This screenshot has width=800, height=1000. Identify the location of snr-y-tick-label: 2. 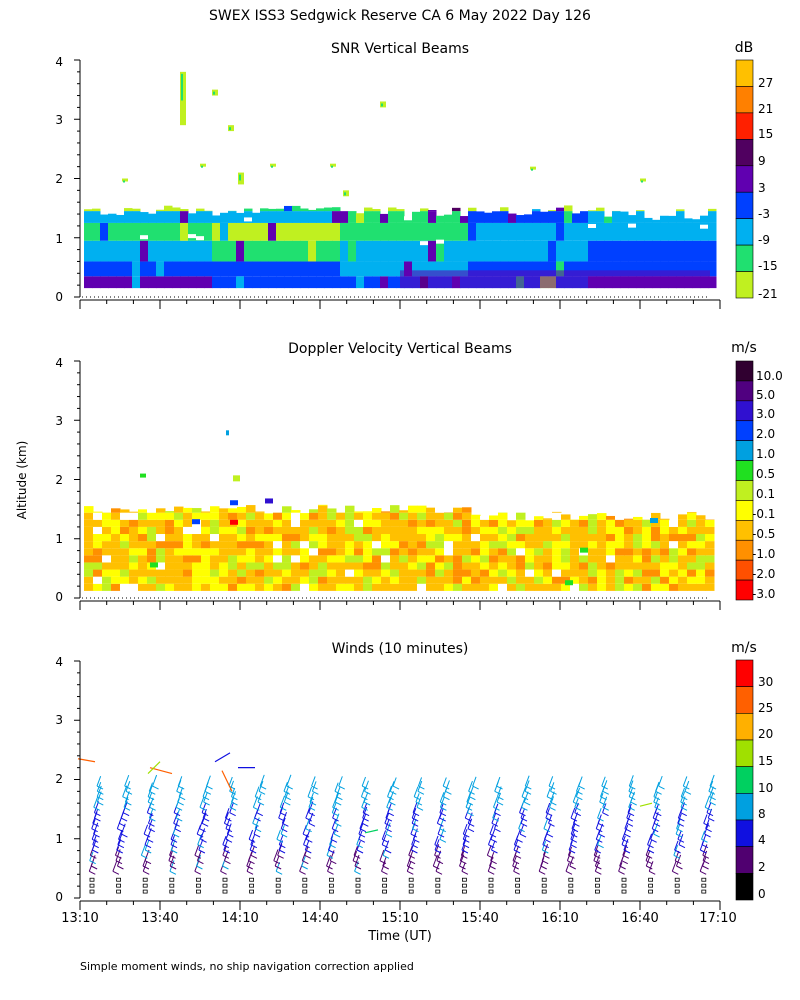
(59, 179).